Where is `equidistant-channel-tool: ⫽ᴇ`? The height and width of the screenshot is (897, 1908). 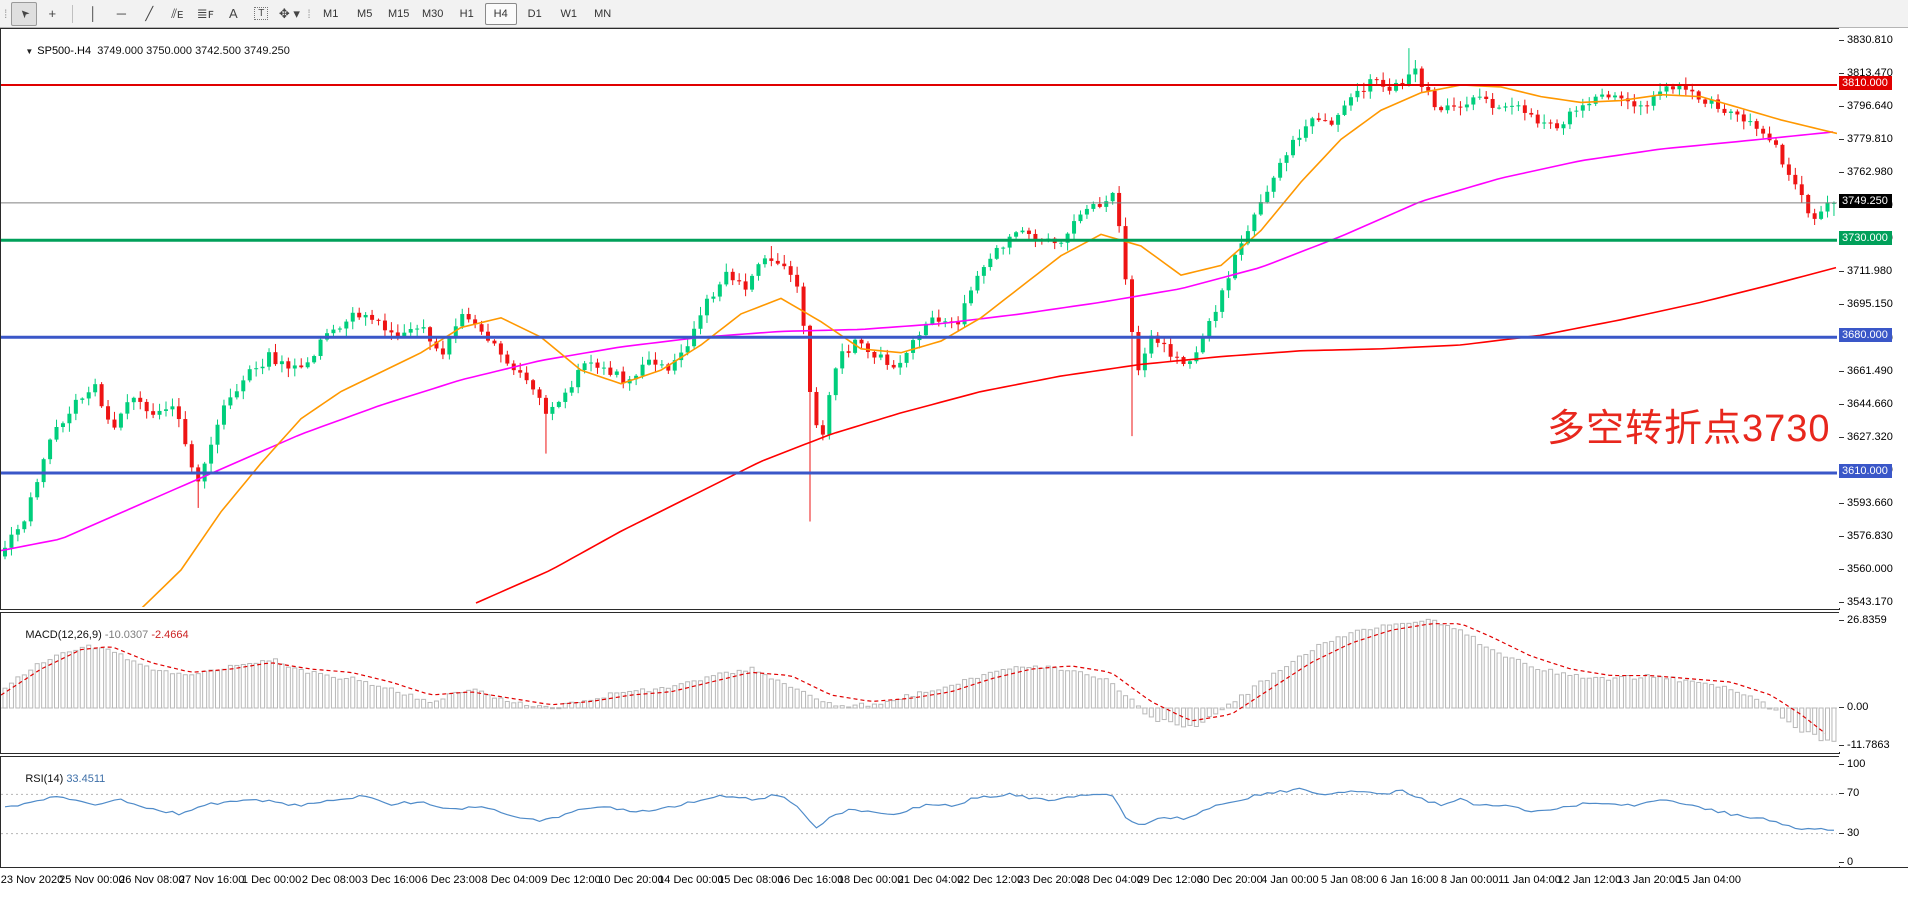
equidistant-channel-tool: ⫽ᴇ is located at coordinates (177, 14).